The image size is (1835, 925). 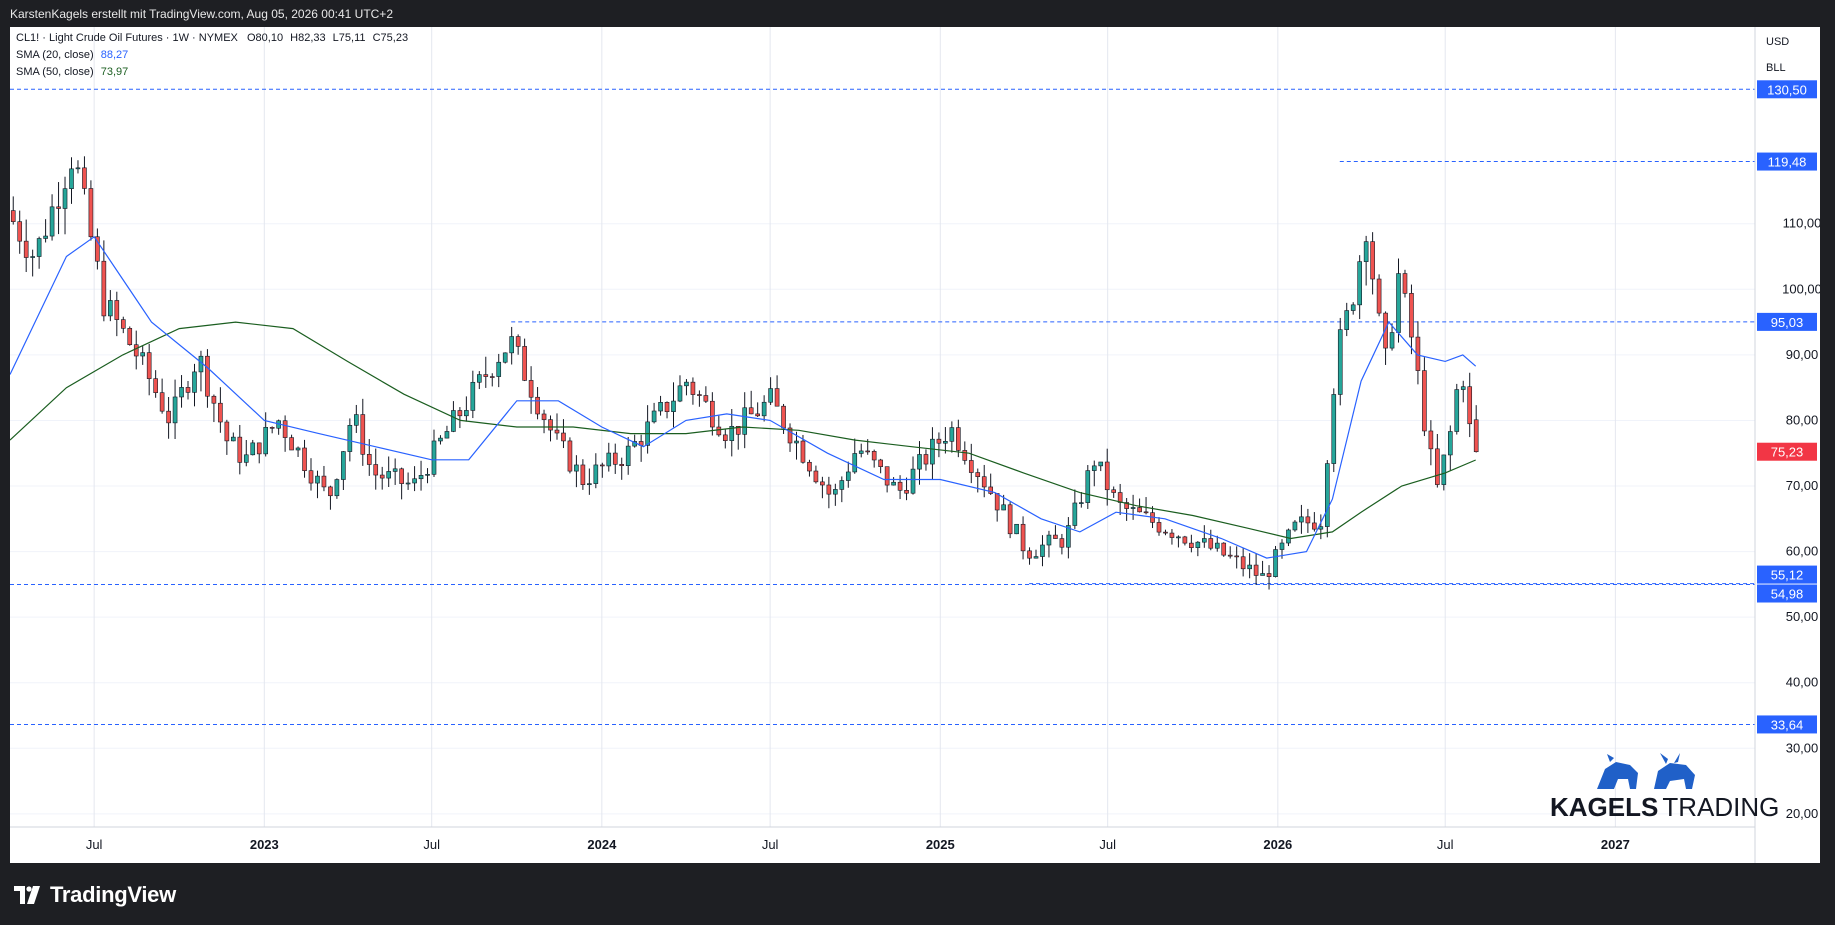 What do you see at coordinates (770, 844) in the screenshot?
I see `x-tick-label: Jul` at bounding box center [770, 844].